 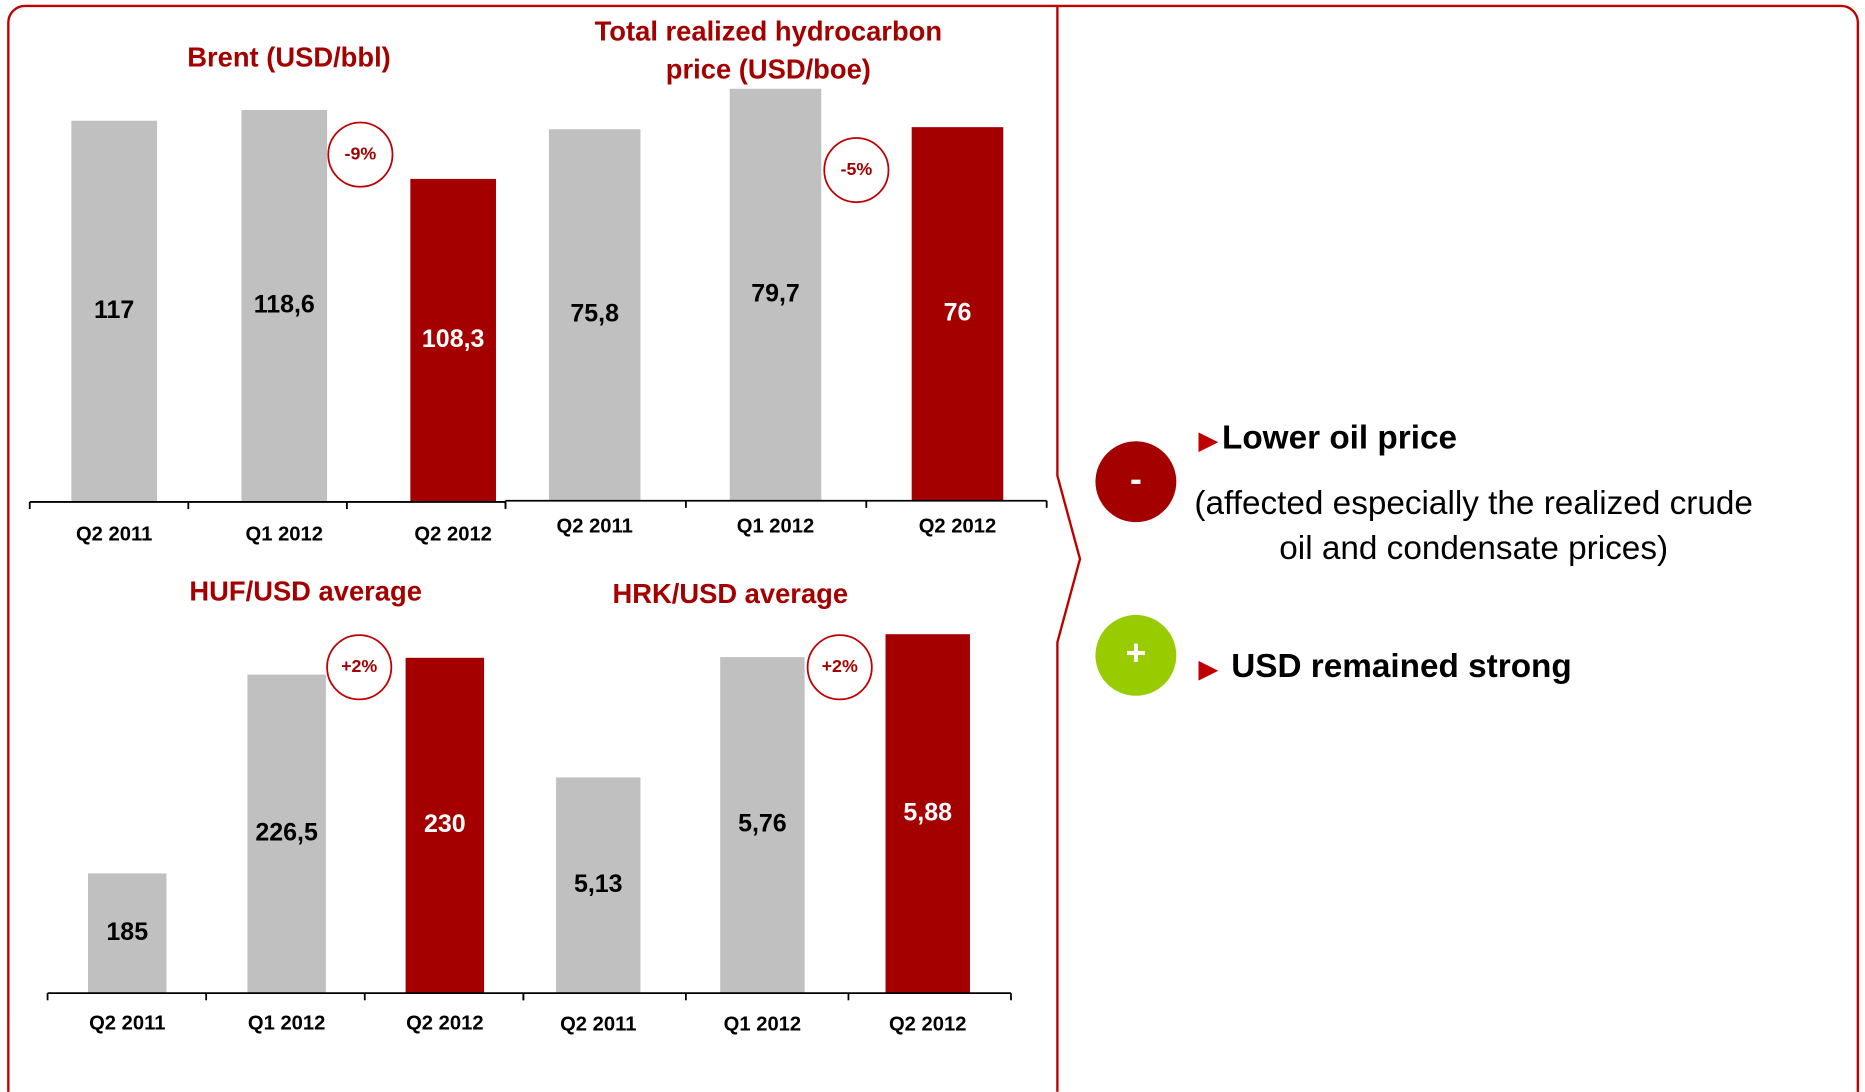 I want to click on value-label: 5,88, so click(x=927, y=812).